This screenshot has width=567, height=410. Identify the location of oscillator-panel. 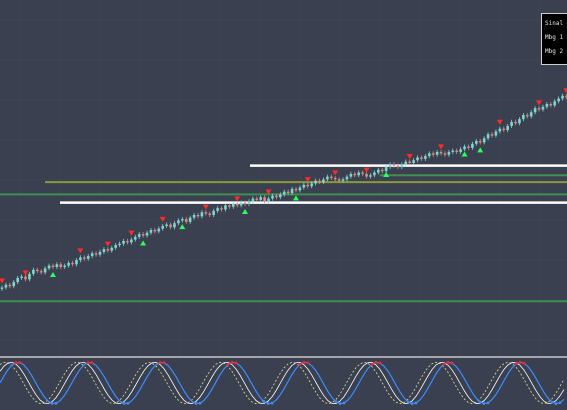
(283, 383).